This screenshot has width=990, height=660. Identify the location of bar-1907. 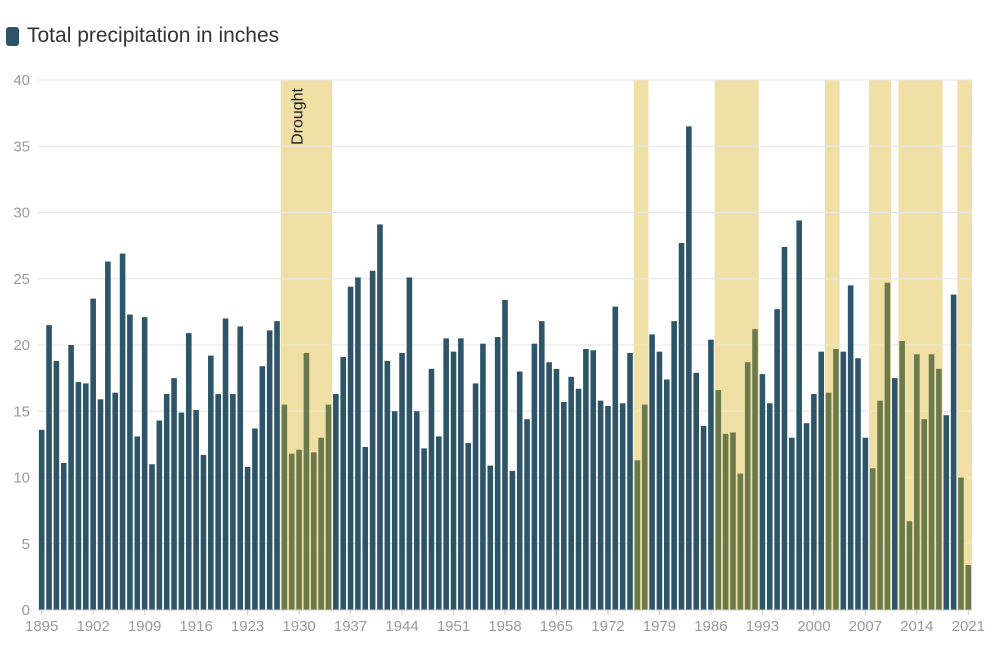
(130, 462).